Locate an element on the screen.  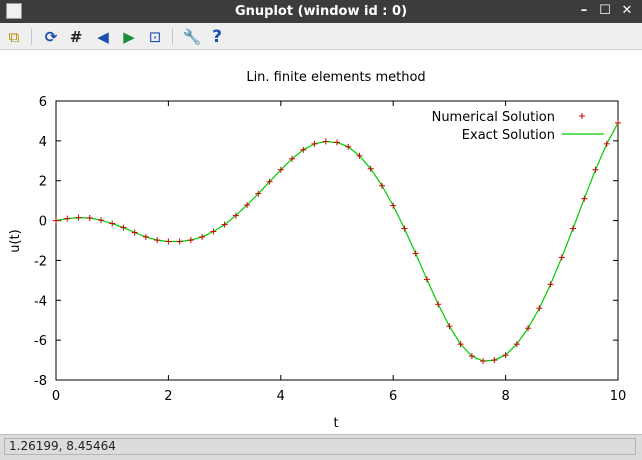
minimize-button: – is located at coordinates (584, 10).